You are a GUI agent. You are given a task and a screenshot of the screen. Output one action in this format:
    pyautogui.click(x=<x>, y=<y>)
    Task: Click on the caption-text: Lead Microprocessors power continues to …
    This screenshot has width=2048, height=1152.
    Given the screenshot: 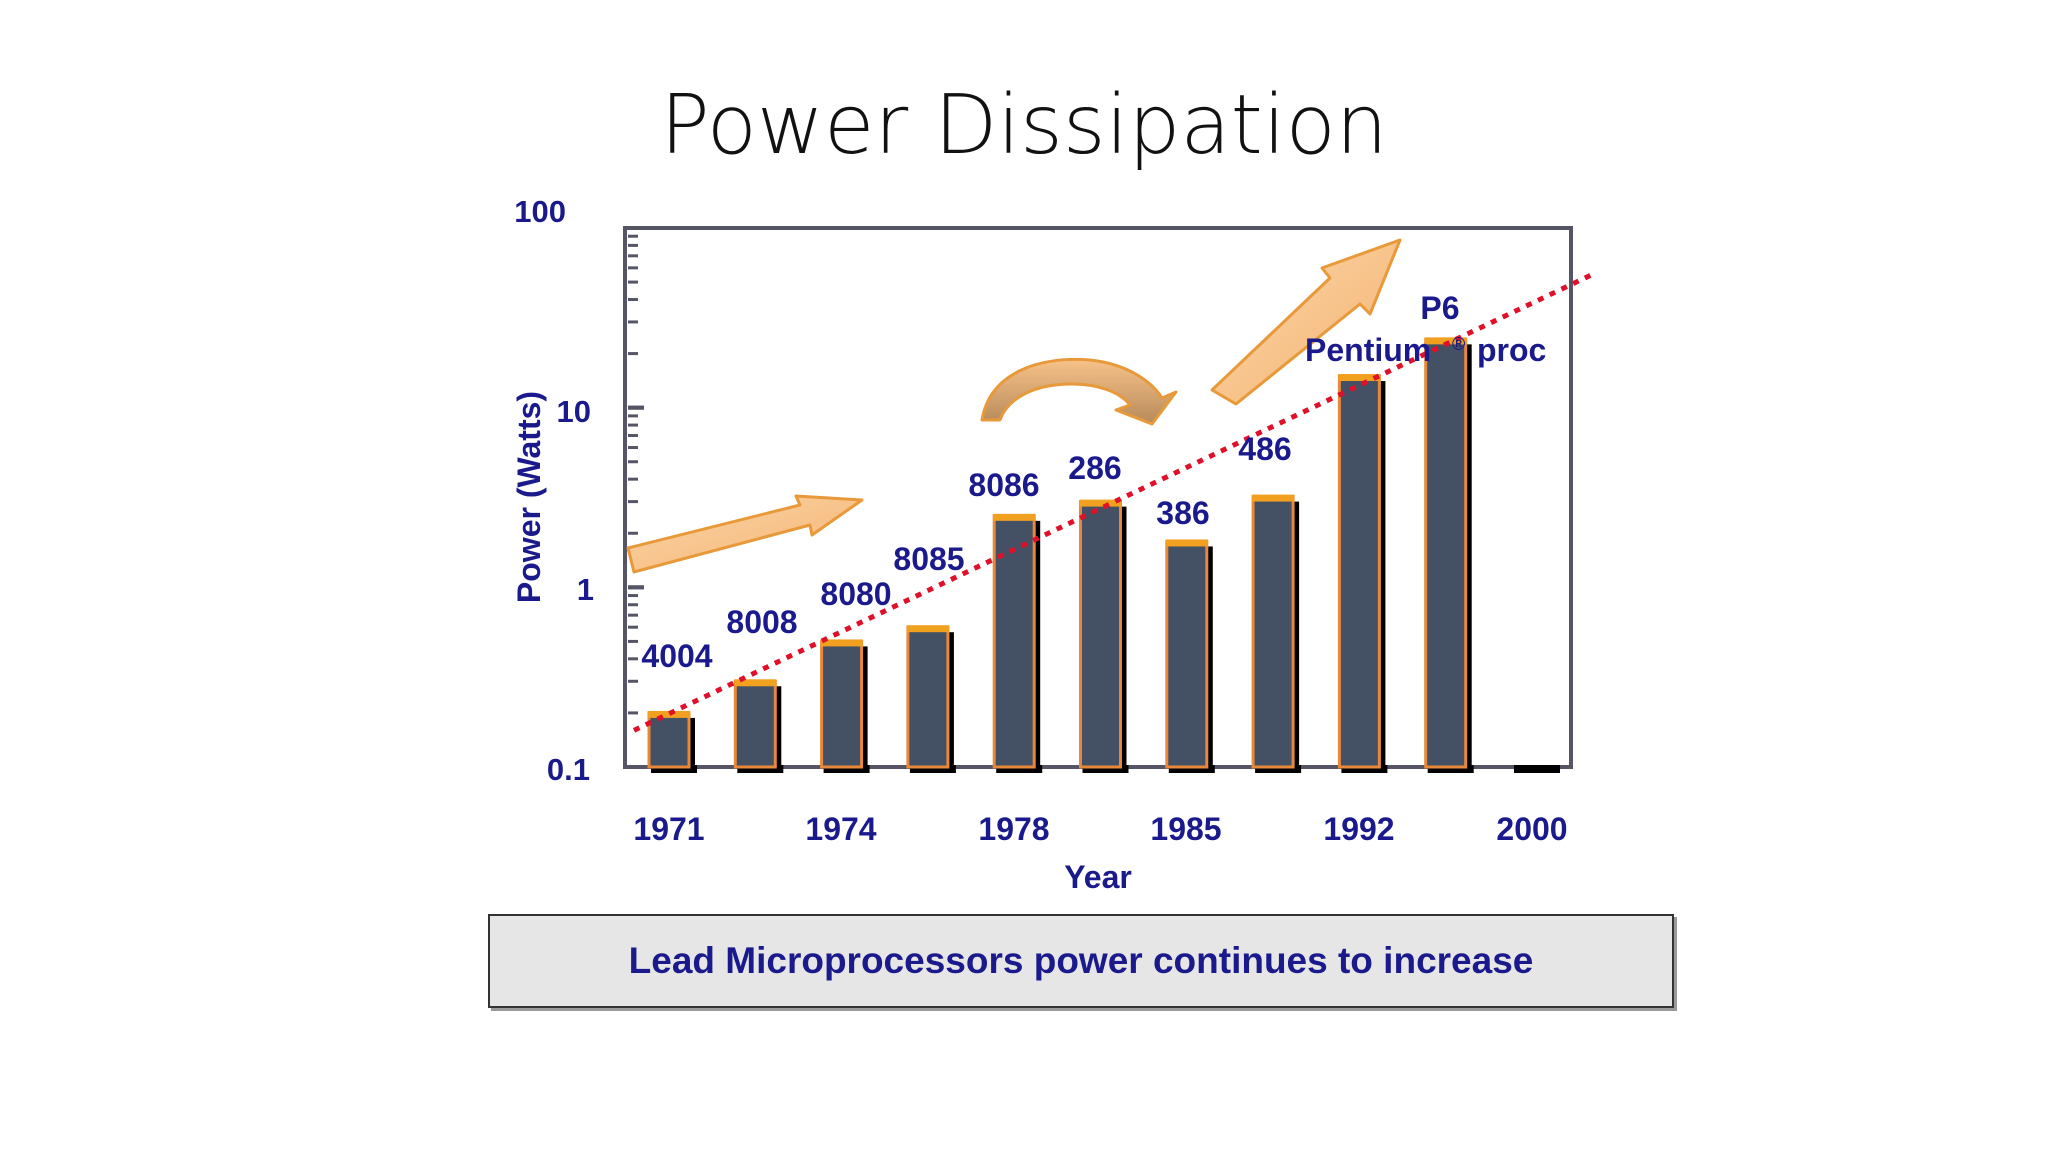 What is the action you would take?
    pyautogui.click(x=1081, y=960)
    